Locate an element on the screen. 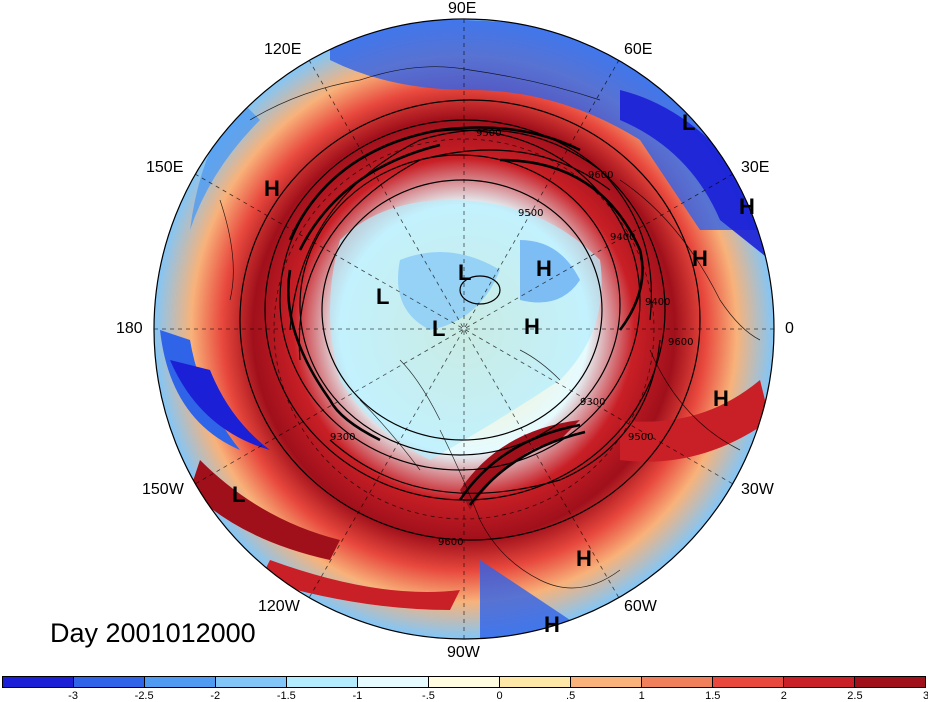  colorbar-tick-label: -2 is located at coordinates (215, 696).